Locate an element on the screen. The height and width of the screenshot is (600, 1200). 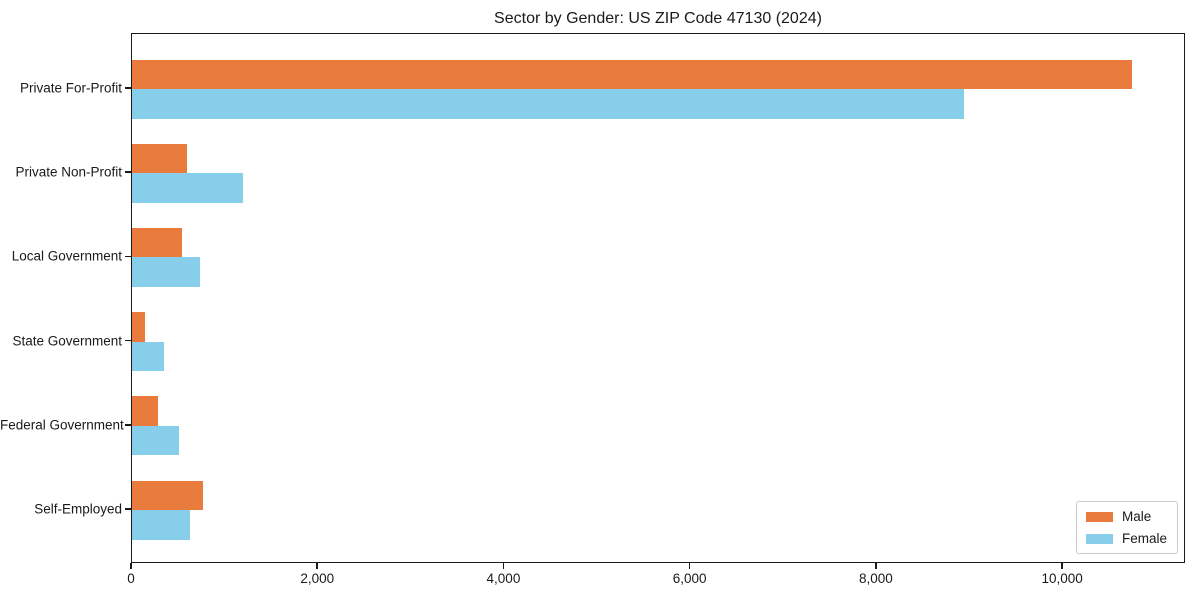
x-tick-label-1: 2,000 is located at coordinates (317, 578).